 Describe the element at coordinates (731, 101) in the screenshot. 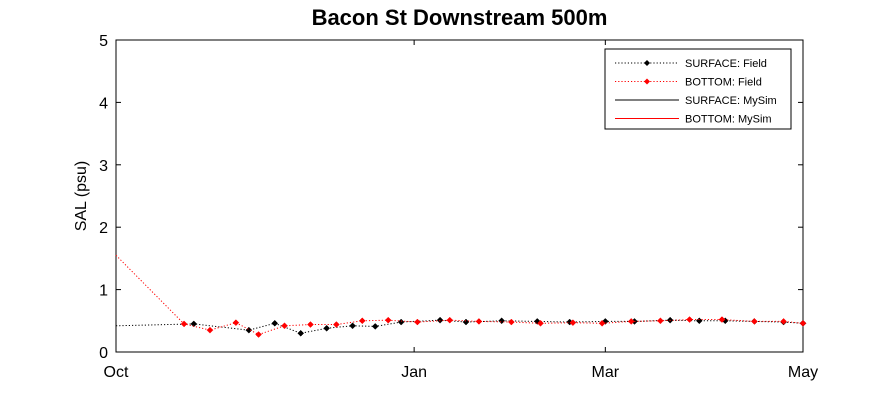

I see `legend-entry-2: SURFACE: MySim` at that location.